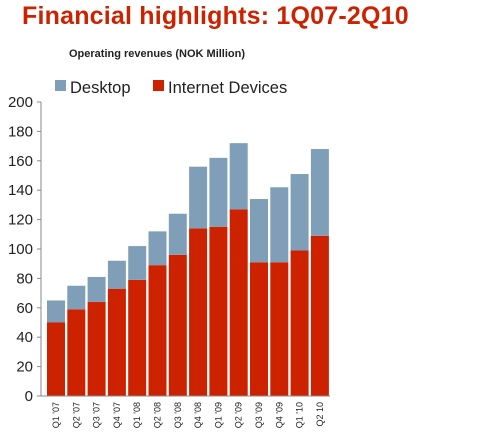 Image resolution: width=488 pixels, height=433 pixels. Describe the element at coordinates (20, 249) in the screenshot. I see `y-tick-label: 100` at that location.